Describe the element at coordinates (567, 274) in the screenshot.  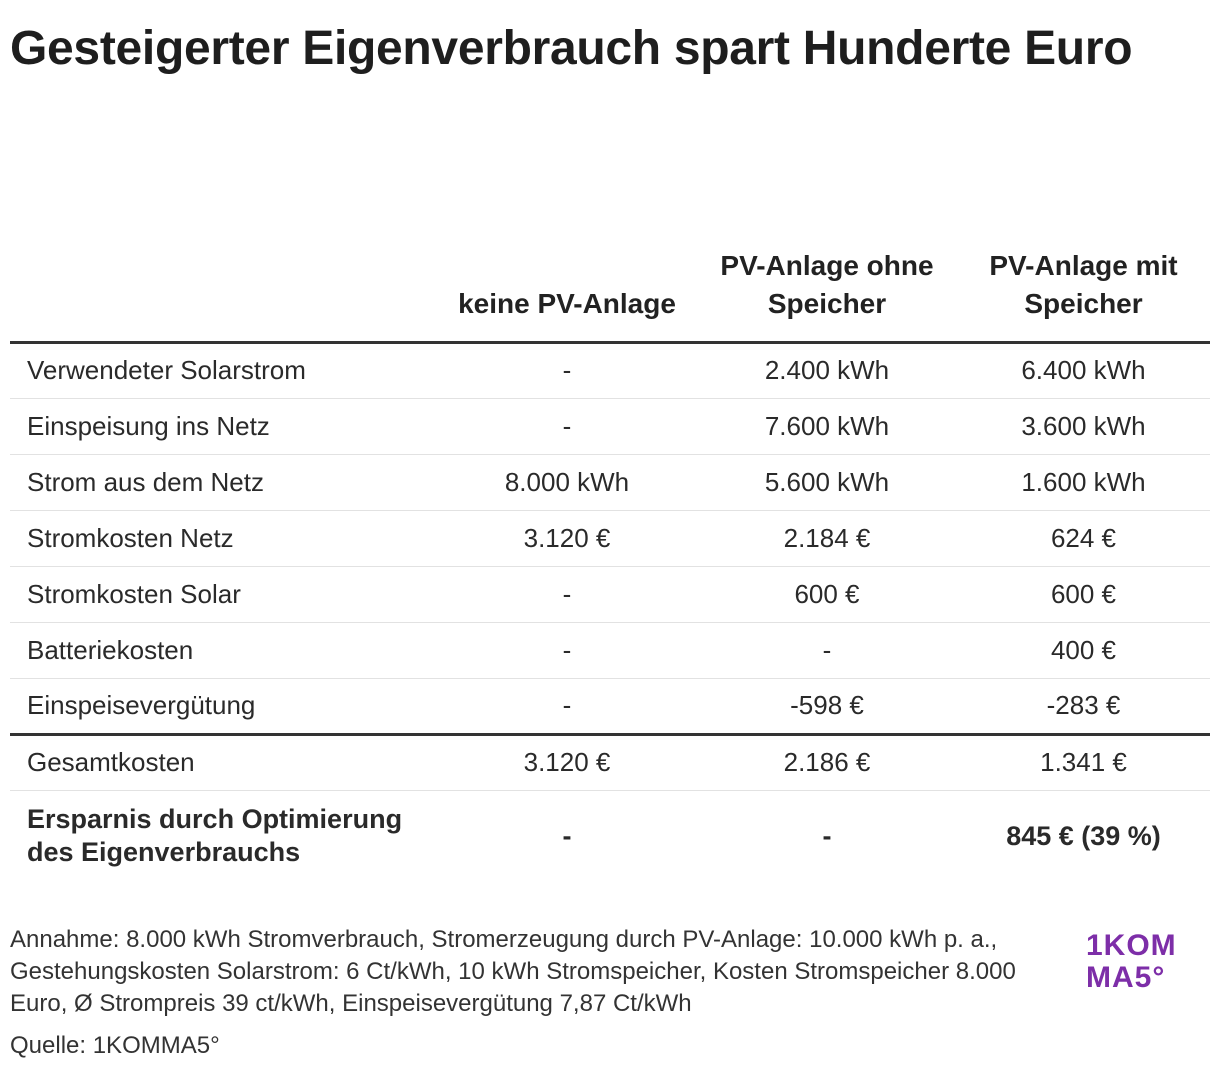
I see `header-cell-no-pv: keine PV-Anlage` at that location.